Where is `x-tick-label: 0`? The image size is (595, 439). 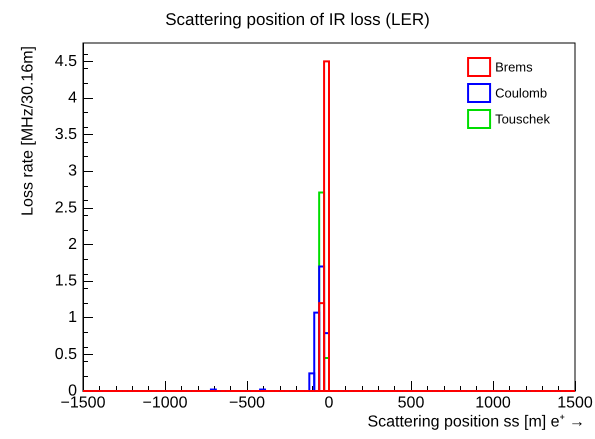
x-tick-label: 0 is located at coordinates (329, 403).